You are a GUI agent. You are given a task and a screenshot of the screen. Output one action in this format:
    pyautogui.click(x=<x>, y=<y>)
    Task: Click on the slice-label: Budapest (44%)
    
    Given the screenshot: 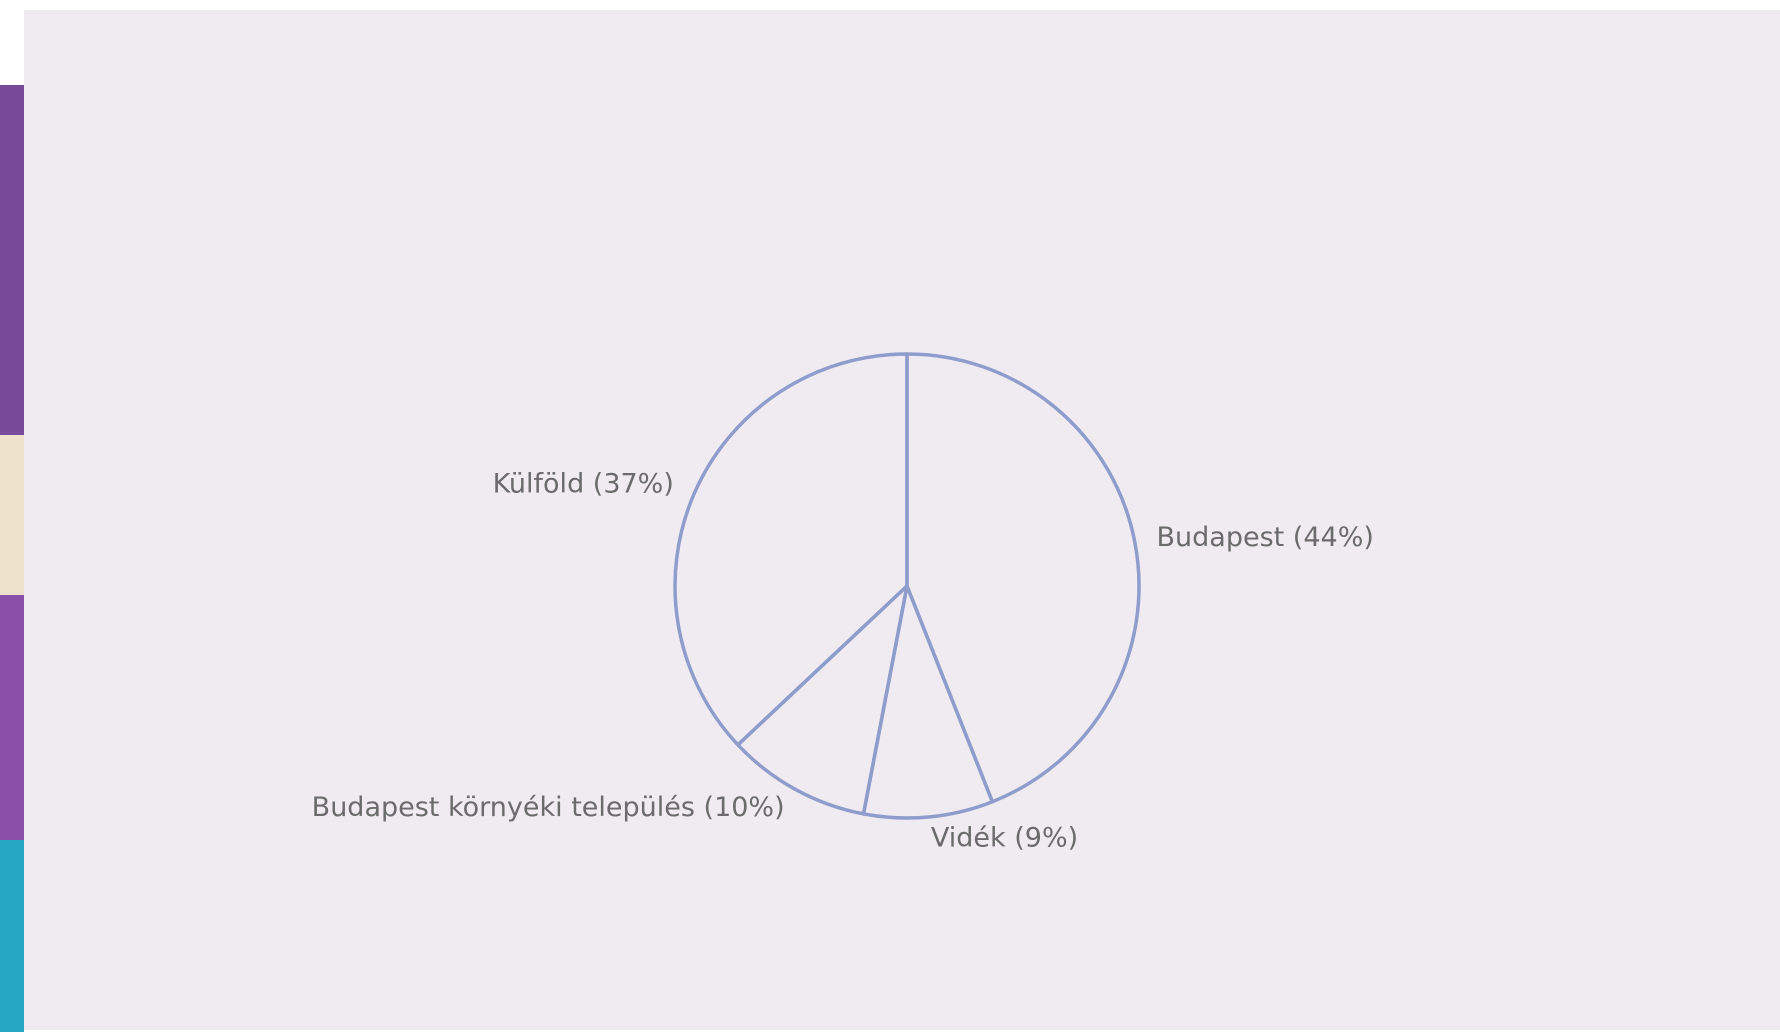 What is the action you would take?
    pyautogui.click(x=1265, y=537)
    